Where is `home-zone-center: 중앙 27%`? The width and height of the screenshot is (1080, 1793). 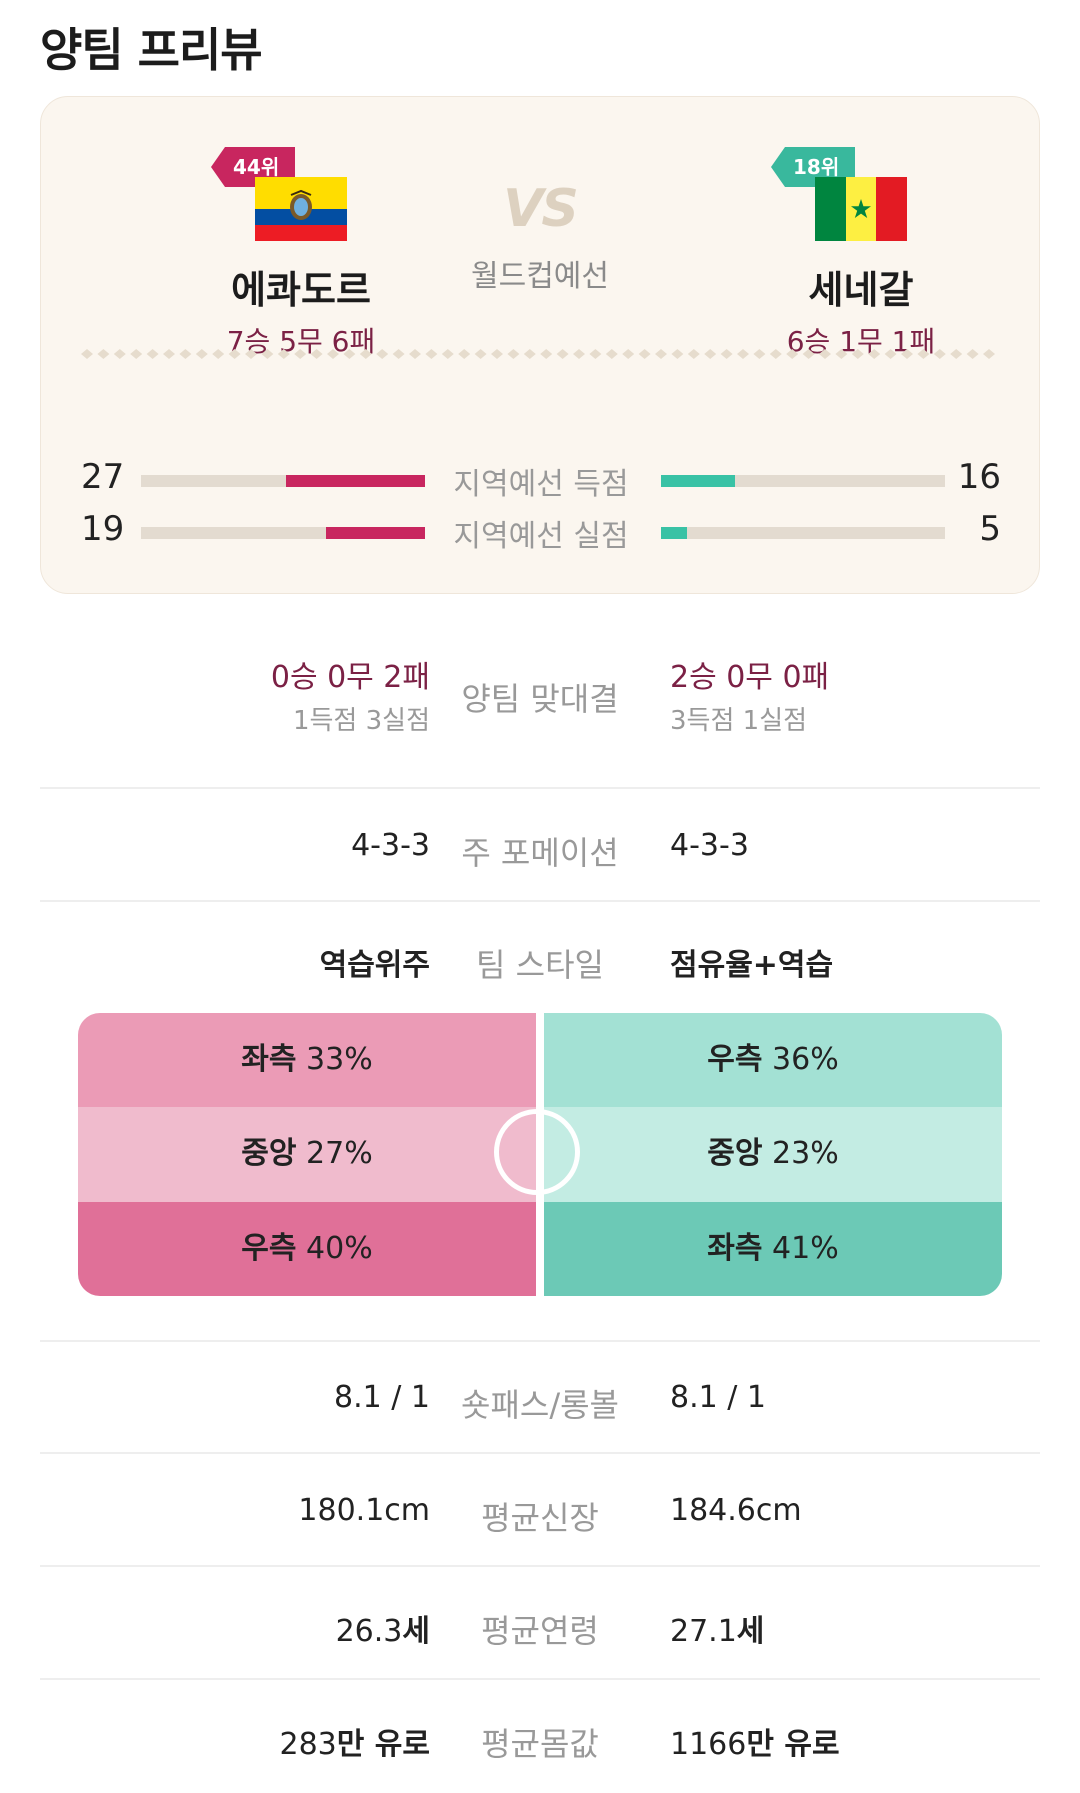
home-zone-center: 중앙 27% is located at coordinates (307, 1154).